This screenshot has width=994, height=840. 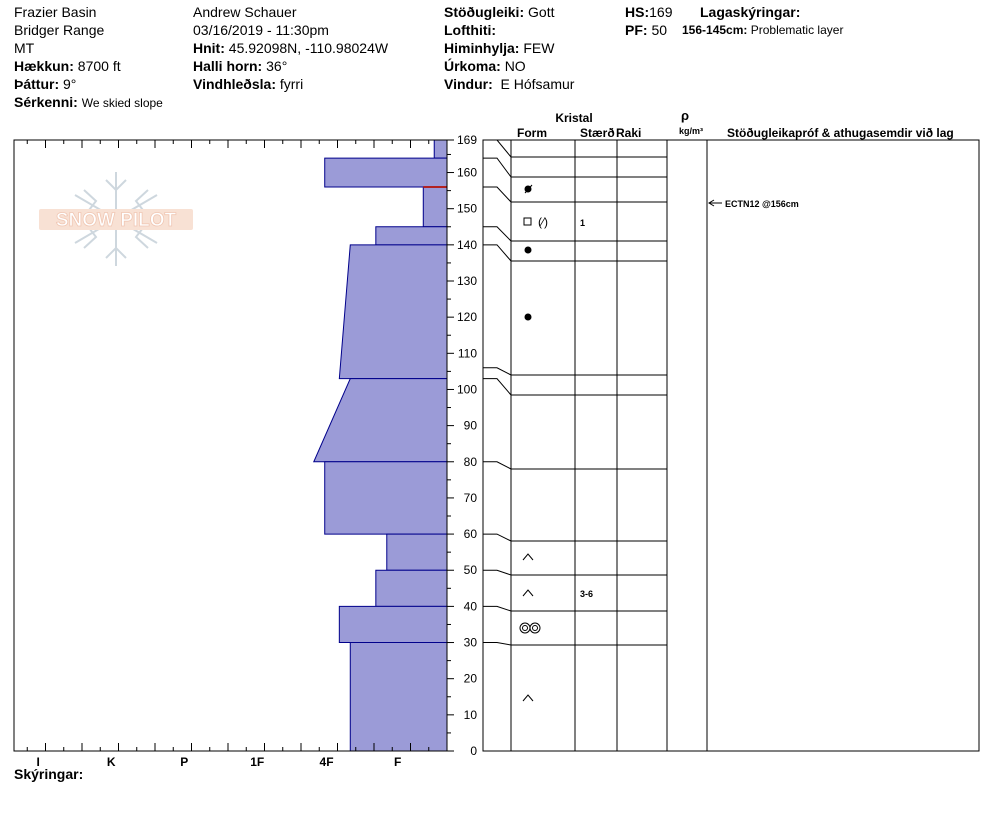 I want to click on notes-label: Skýringar:, so click(x=49, y=774).